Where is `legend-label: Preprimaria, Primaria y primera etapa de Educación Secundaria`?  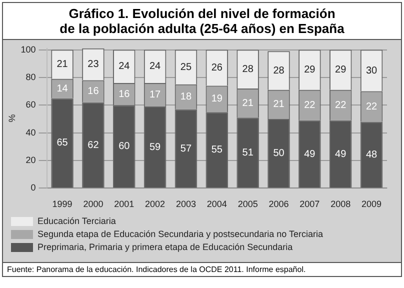
legend-label: Preprimaria, Primaria y primera etapa de Educación Secundaria is located at coordinates (165, 247).